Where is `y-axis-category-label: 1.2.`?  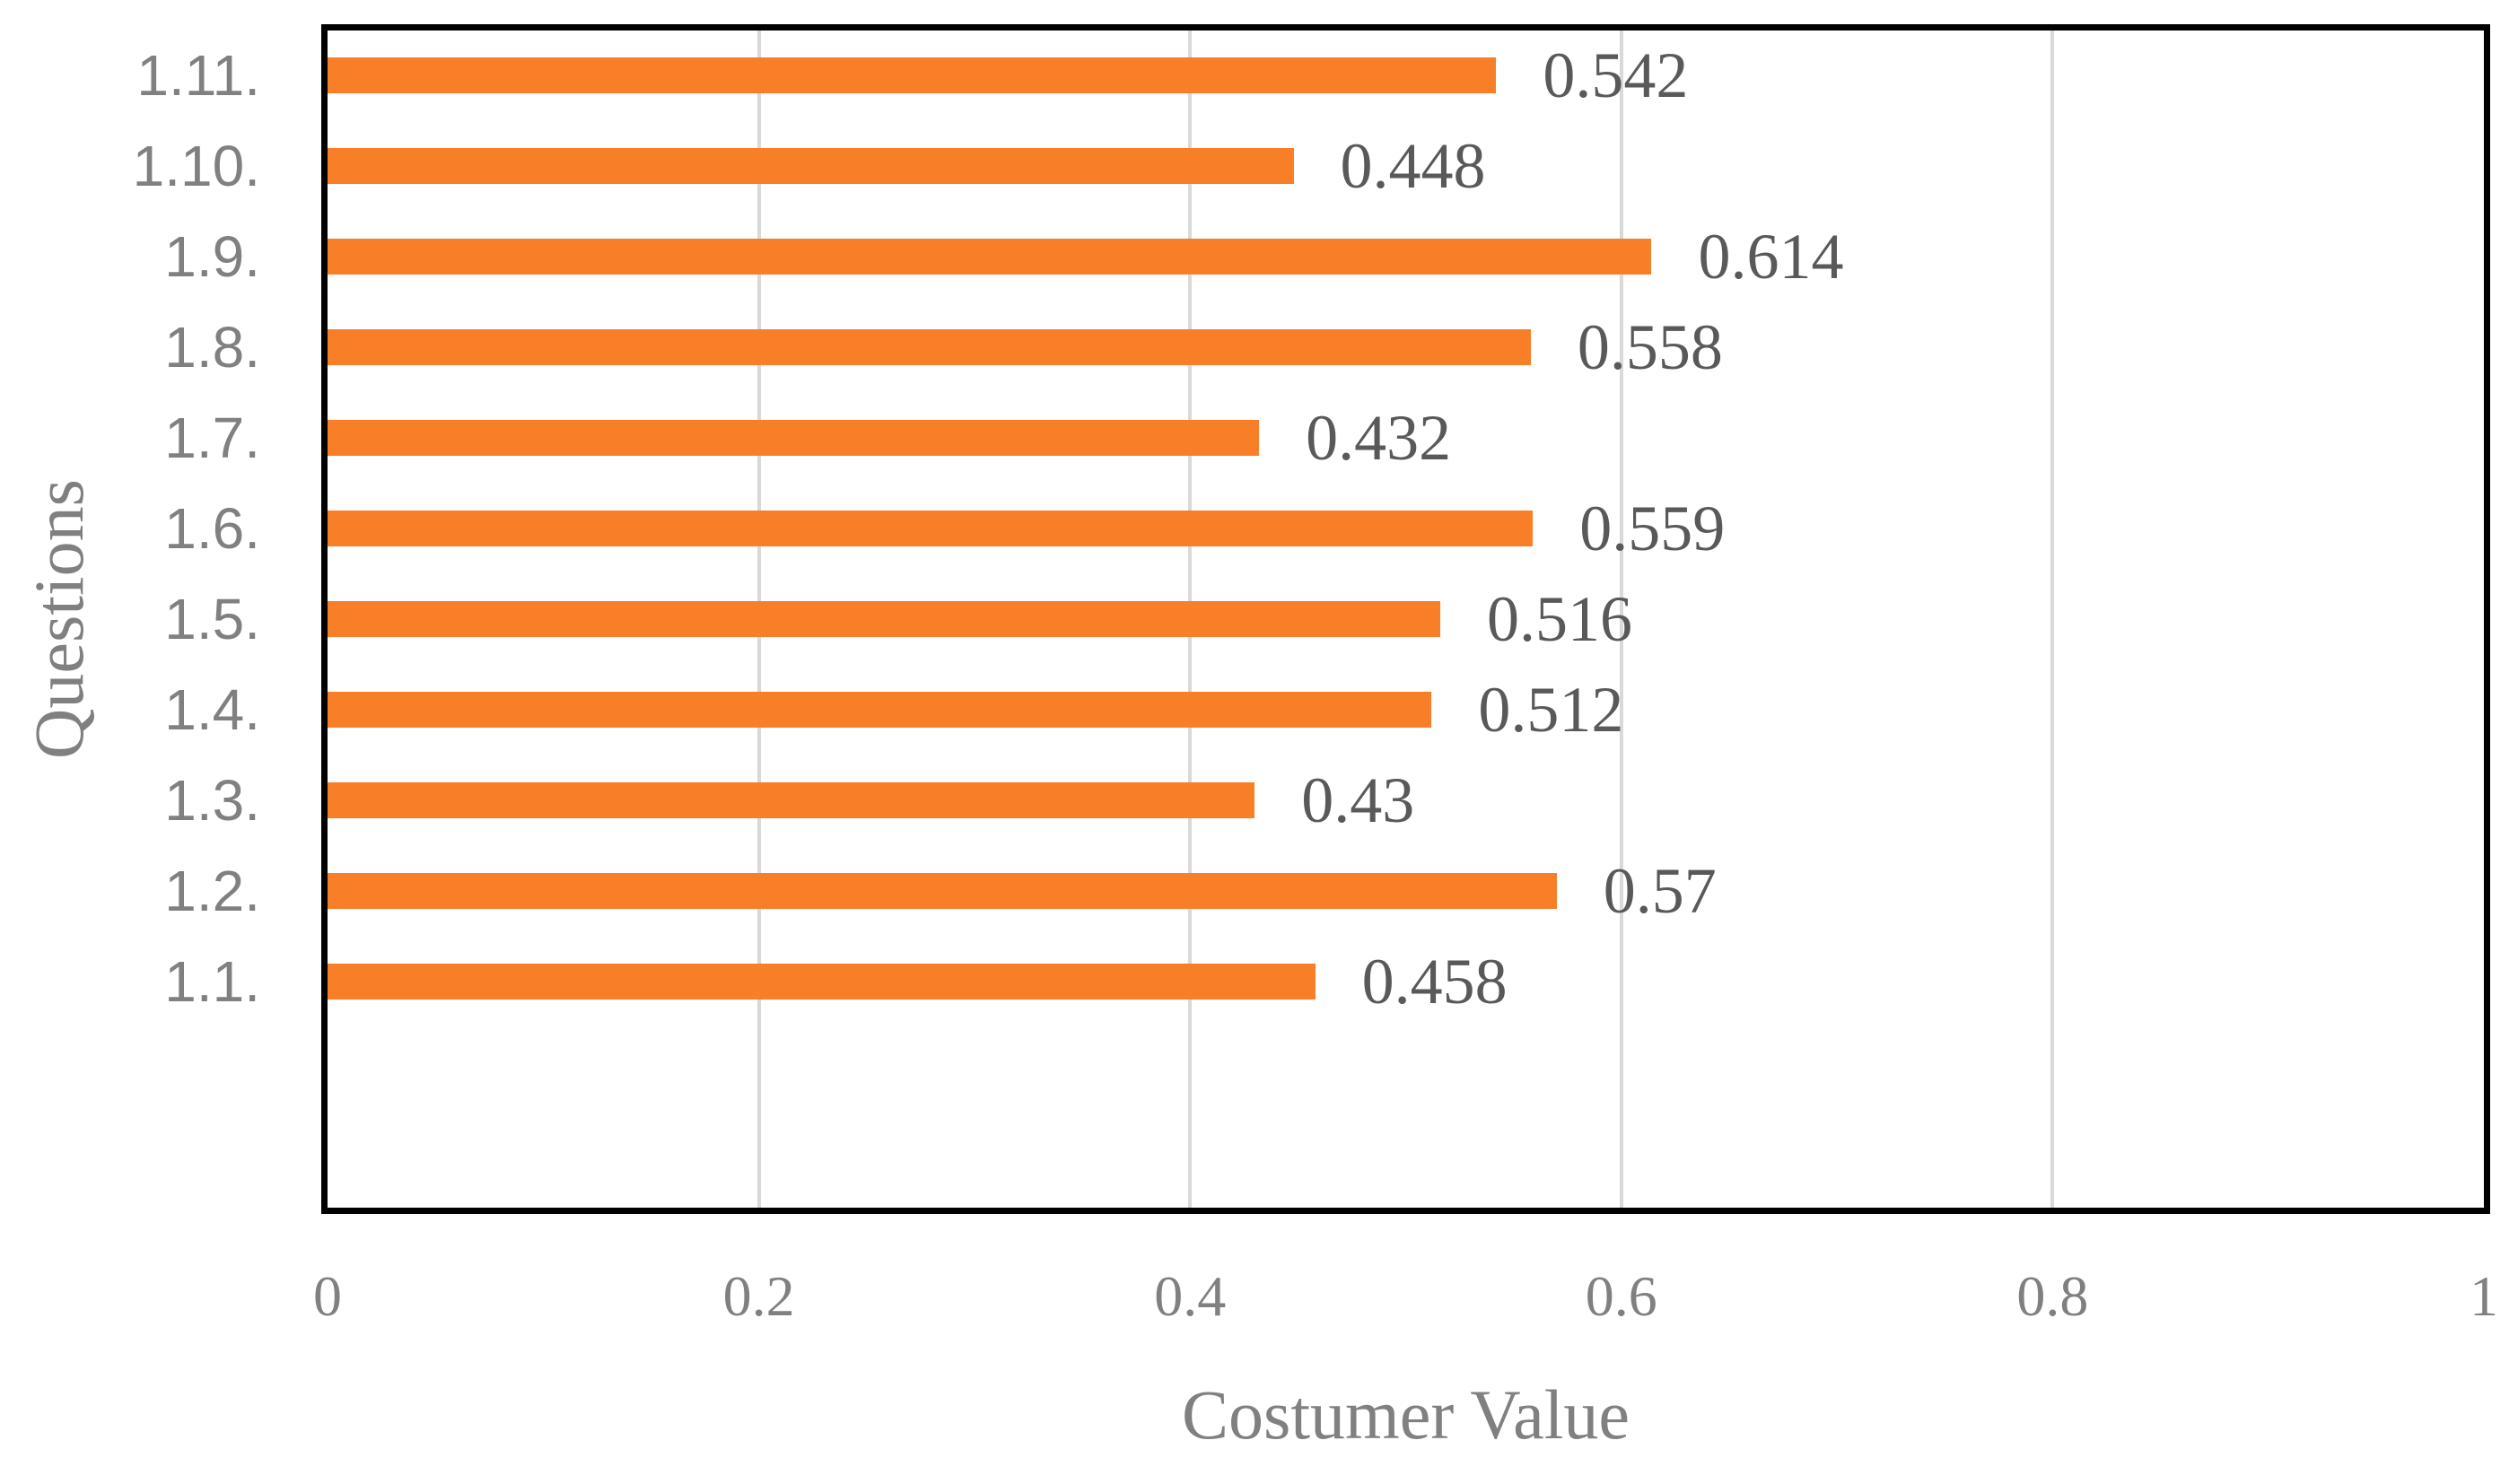
y-axis-category-label: 1.2. is located at coordinates (212, 890).